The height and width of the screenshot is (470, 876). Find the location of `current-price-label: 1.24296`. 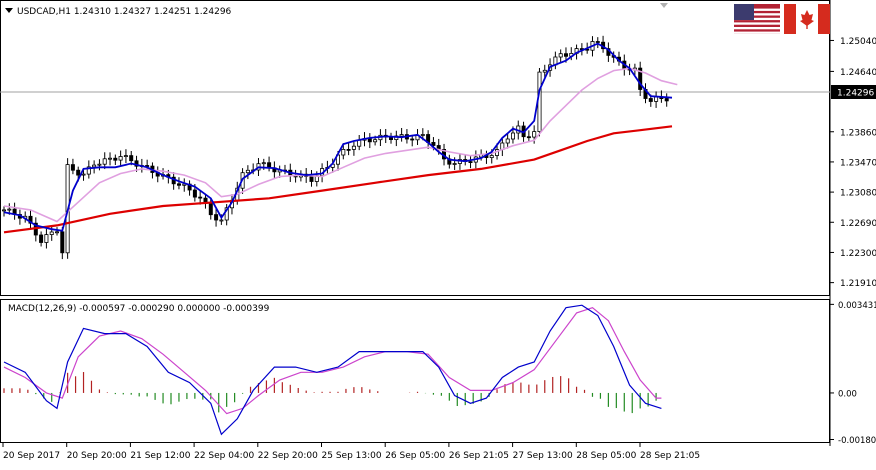

current-price-label: 1.24296 is located at coordinates (855, 94).